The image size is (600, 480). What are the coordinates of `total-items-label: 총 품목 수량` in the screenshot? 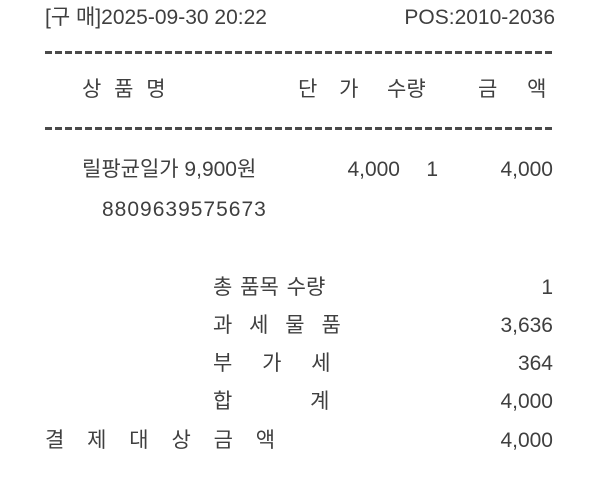 It's located at (269, 287).